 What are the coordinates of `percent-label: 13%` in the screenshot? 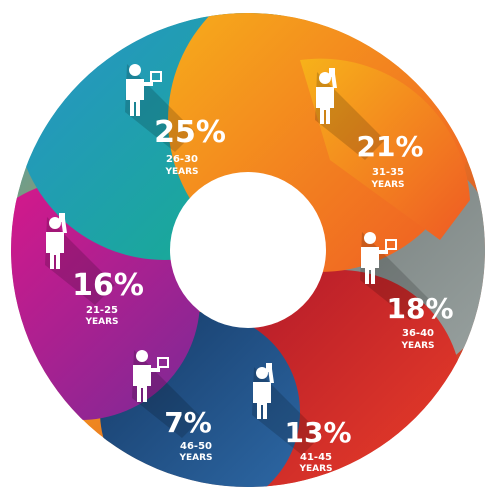 It's located at (317, 432).